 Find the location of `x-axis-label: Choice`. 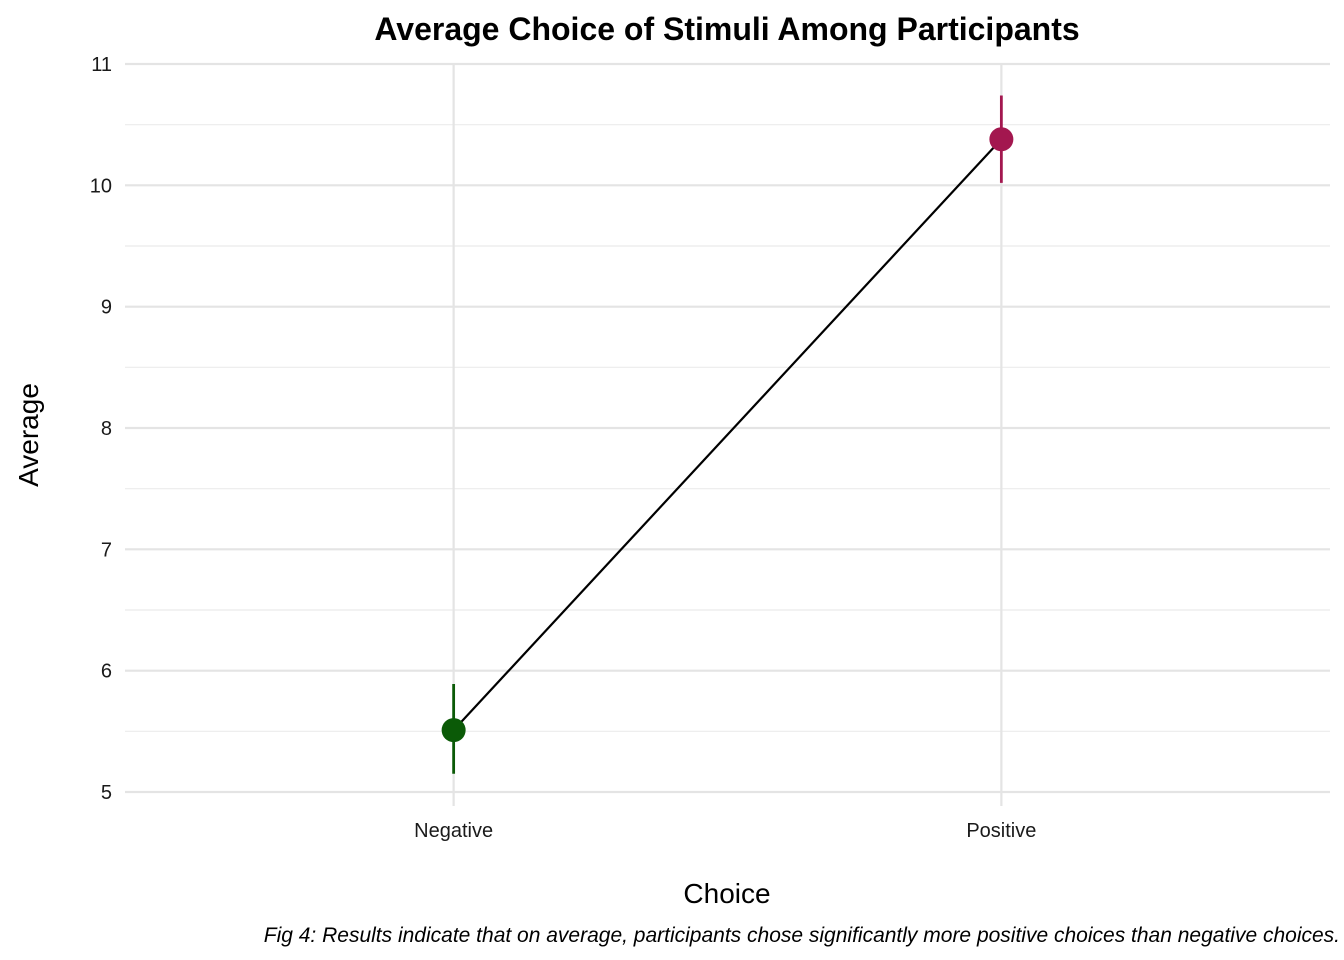

x-axis-label: Choice is located at coordinates (726, 893).